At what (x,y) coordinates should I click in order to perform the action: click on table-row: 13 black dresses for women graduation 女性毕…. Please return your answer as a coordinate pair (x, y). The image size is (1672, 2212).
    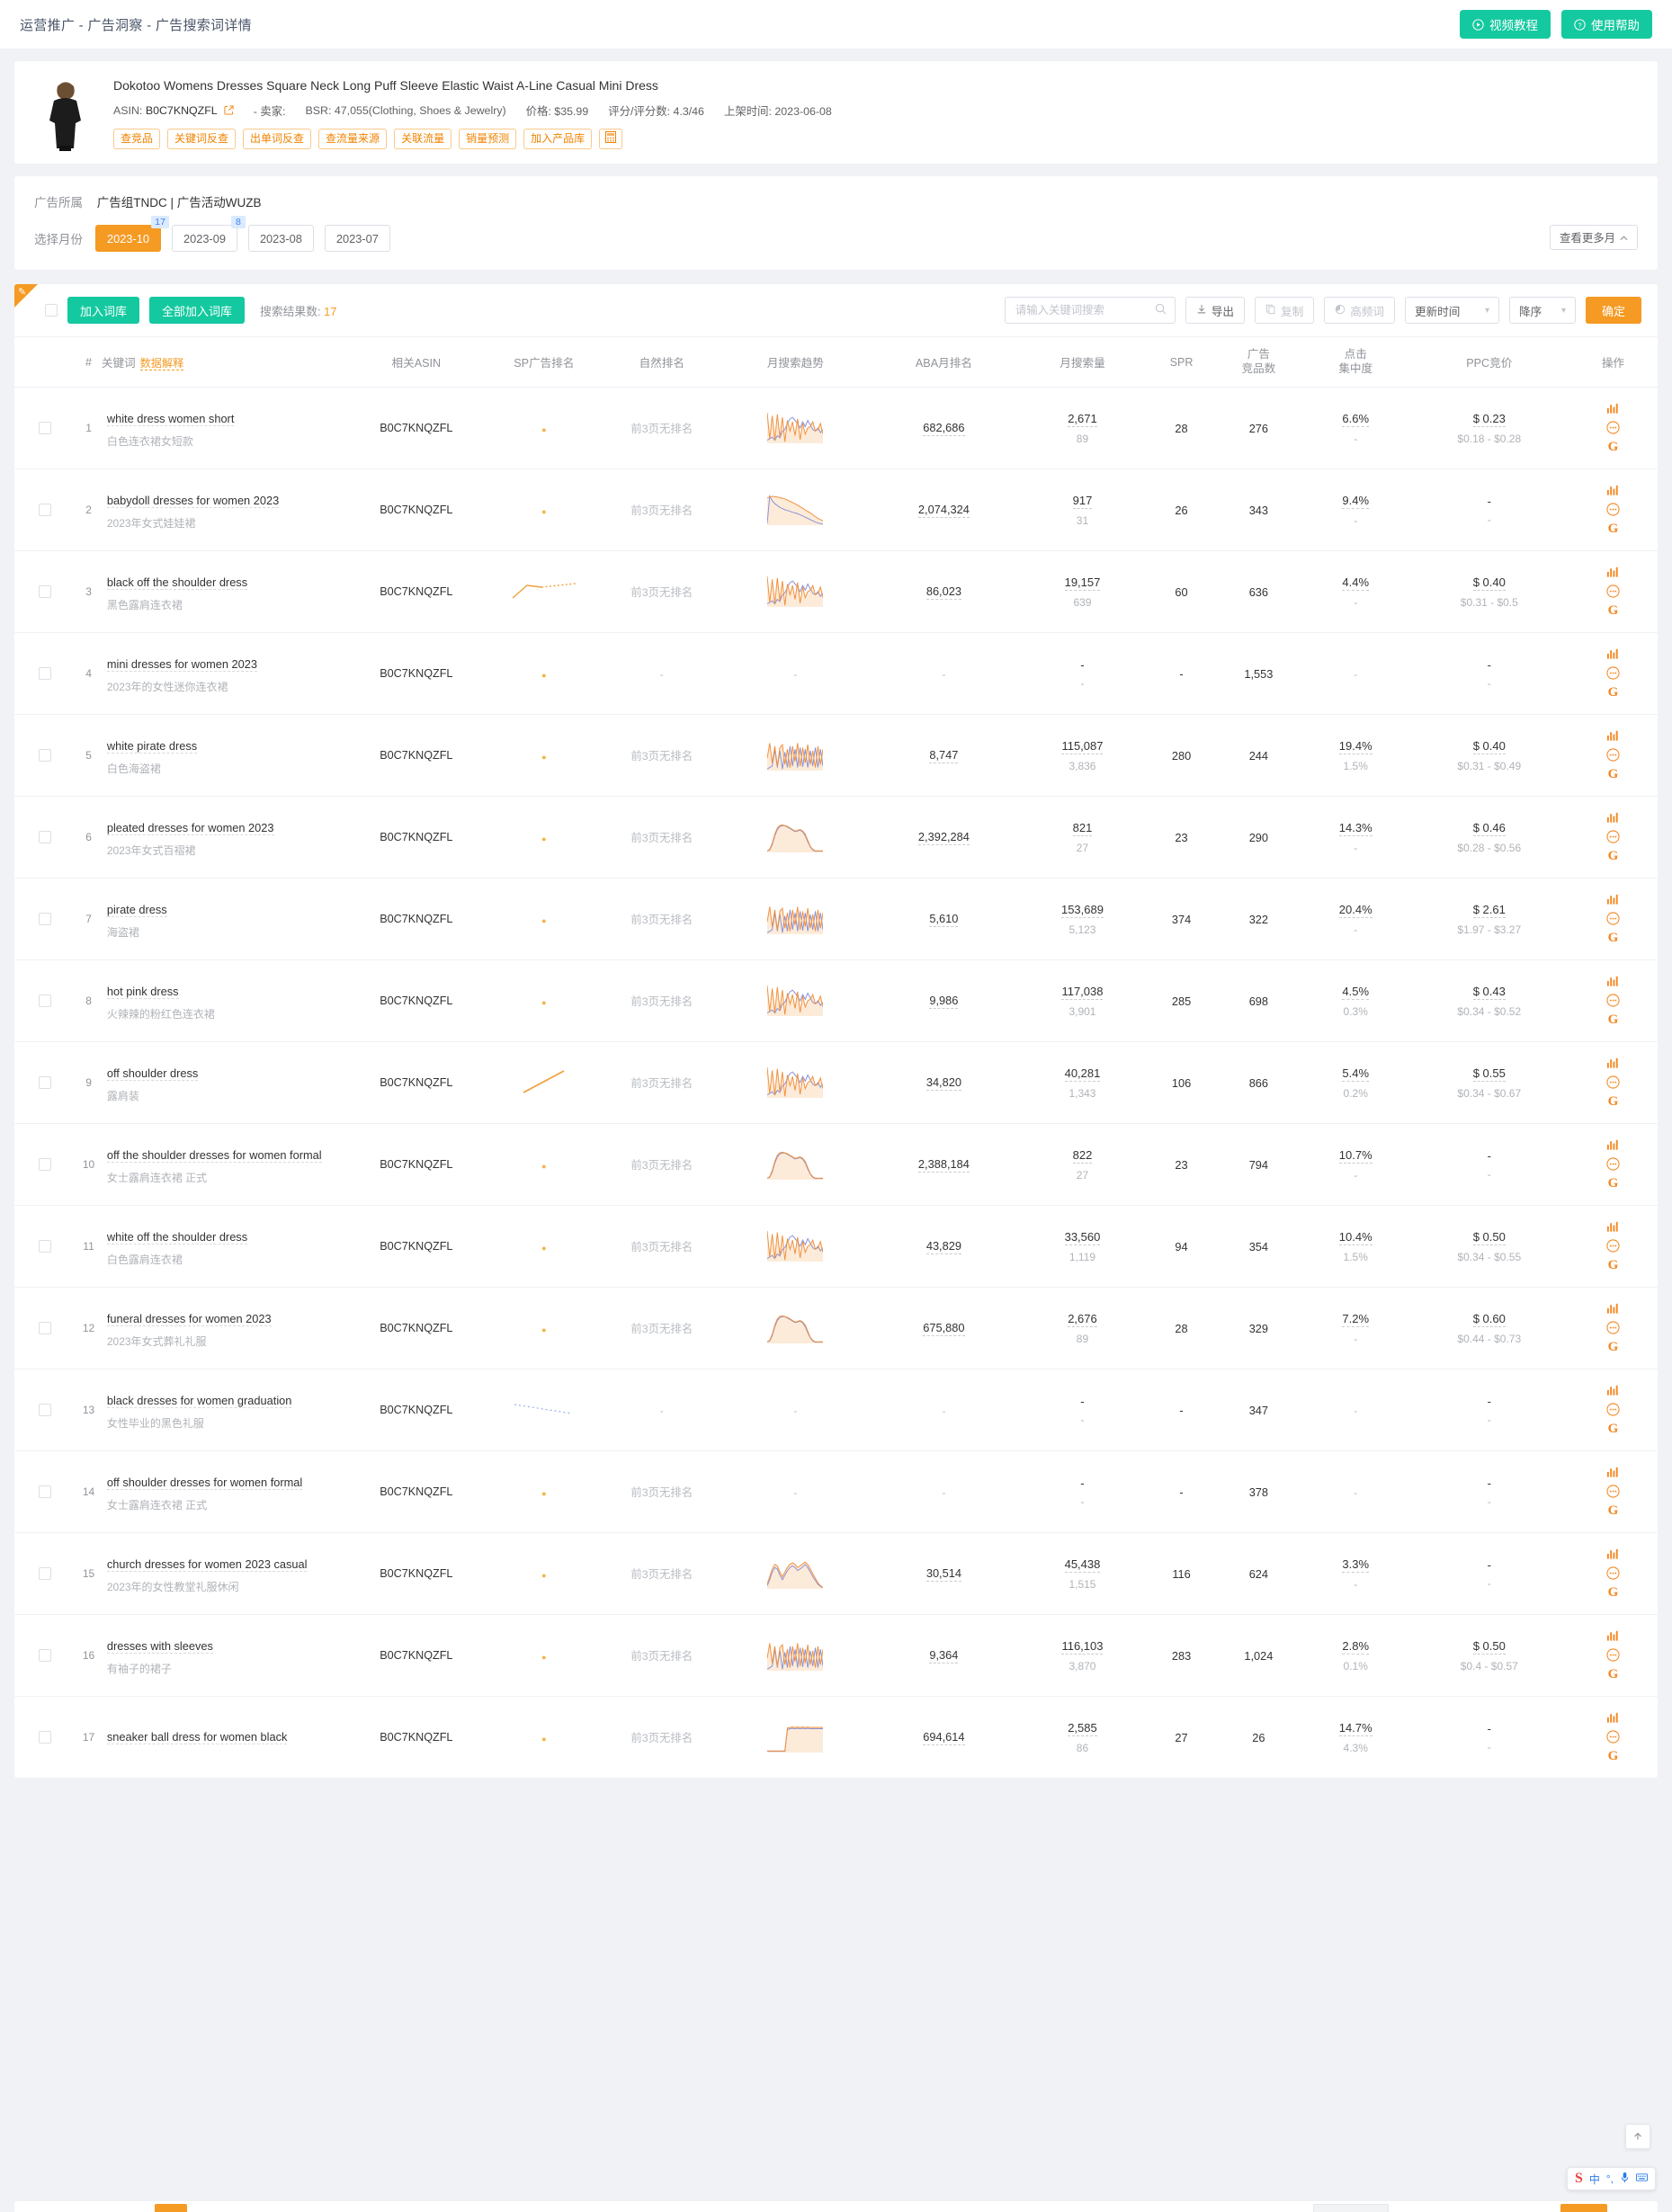
    Looking at the image, I should click on (836, 1410).